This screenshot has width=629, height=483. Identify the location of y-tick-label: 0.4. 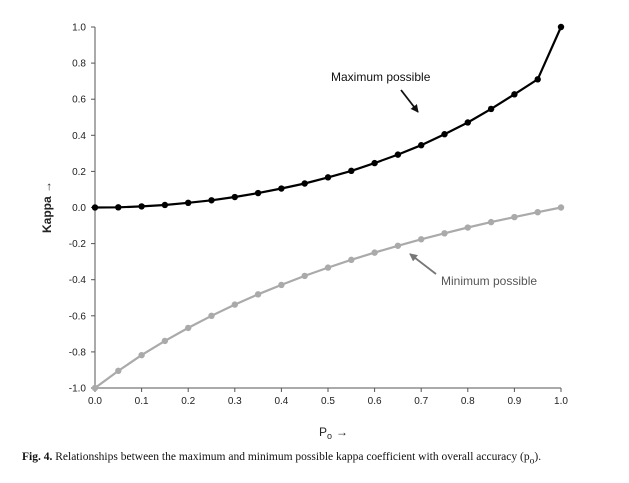
(79, 136).